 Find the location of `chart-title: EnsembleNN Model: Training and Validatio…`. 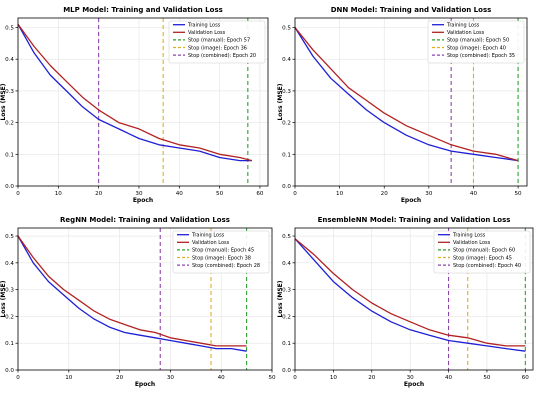

chart-title: EnsembleNN Model: Training and Validatio… is located at coordinates (414, 220).